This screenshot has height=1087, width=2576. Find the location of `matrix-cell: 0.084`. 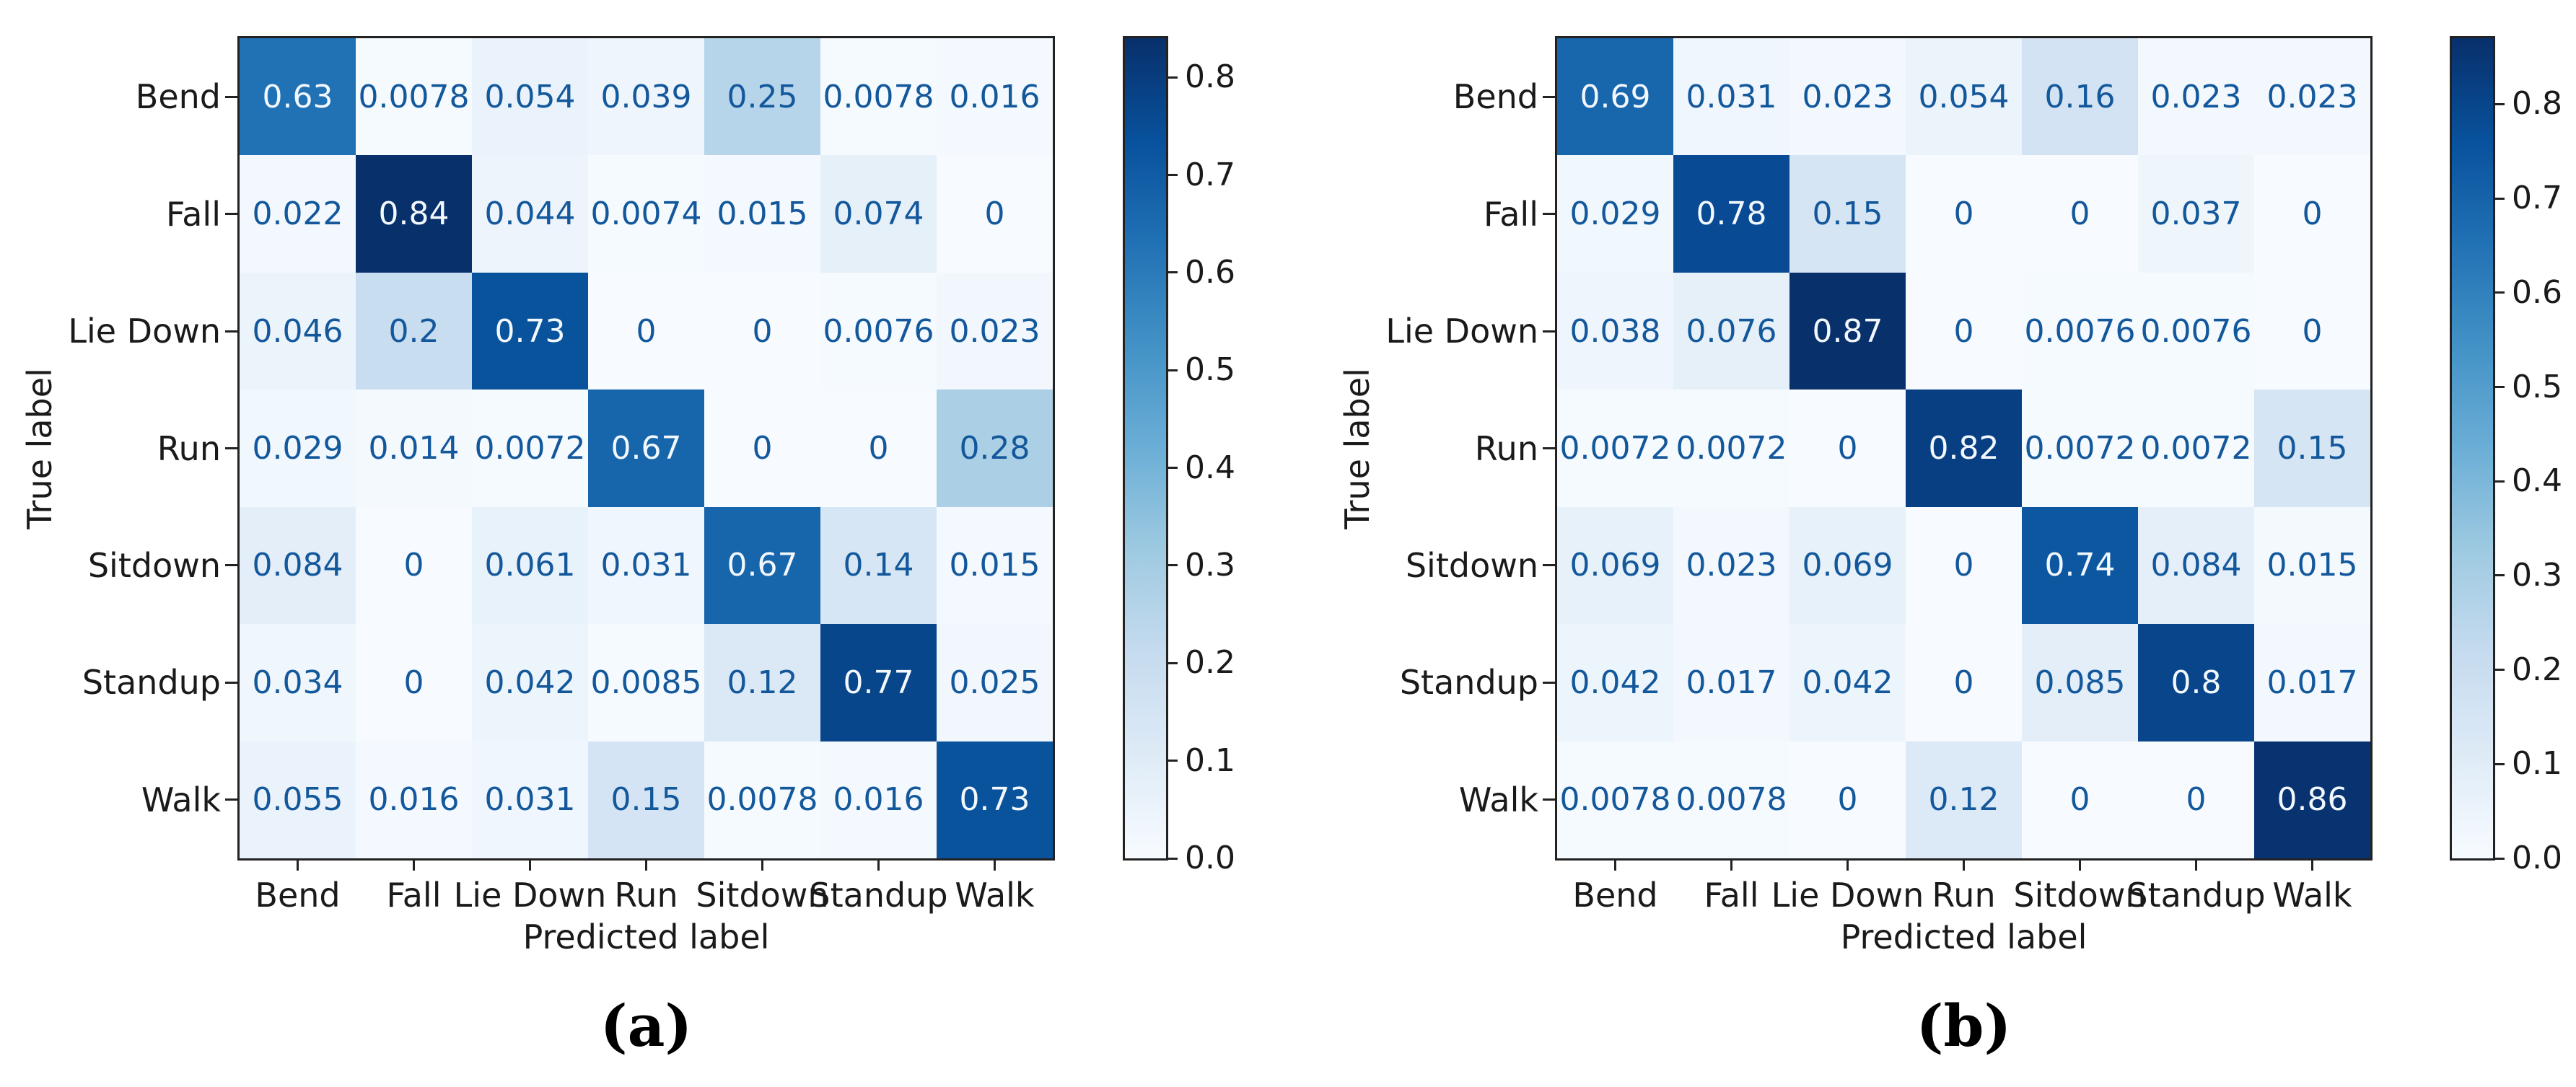

matrix-cell: 0.084 is located at coordinates (2196, 565).